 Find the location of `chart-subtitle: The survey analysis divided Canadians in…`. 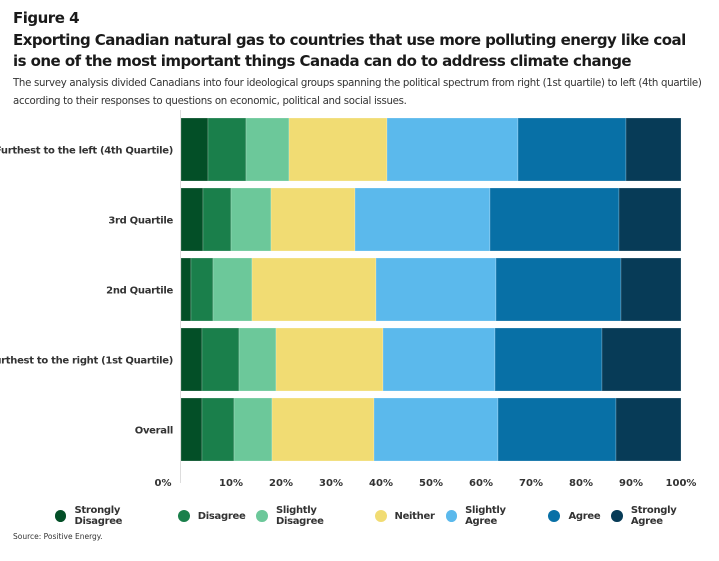

chart-subtitle: The survey analysis divided Canadians in… is located at coordinates (357, 92).